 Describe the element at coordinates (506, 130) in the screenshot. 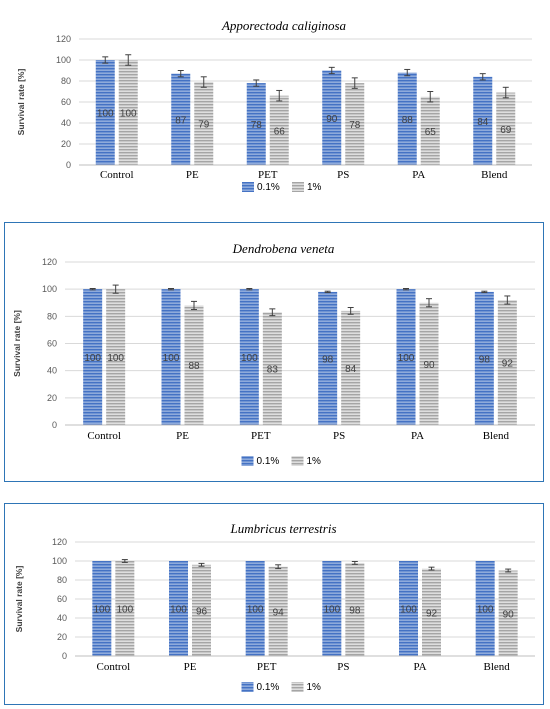

I see `data-label: 69` at that location.